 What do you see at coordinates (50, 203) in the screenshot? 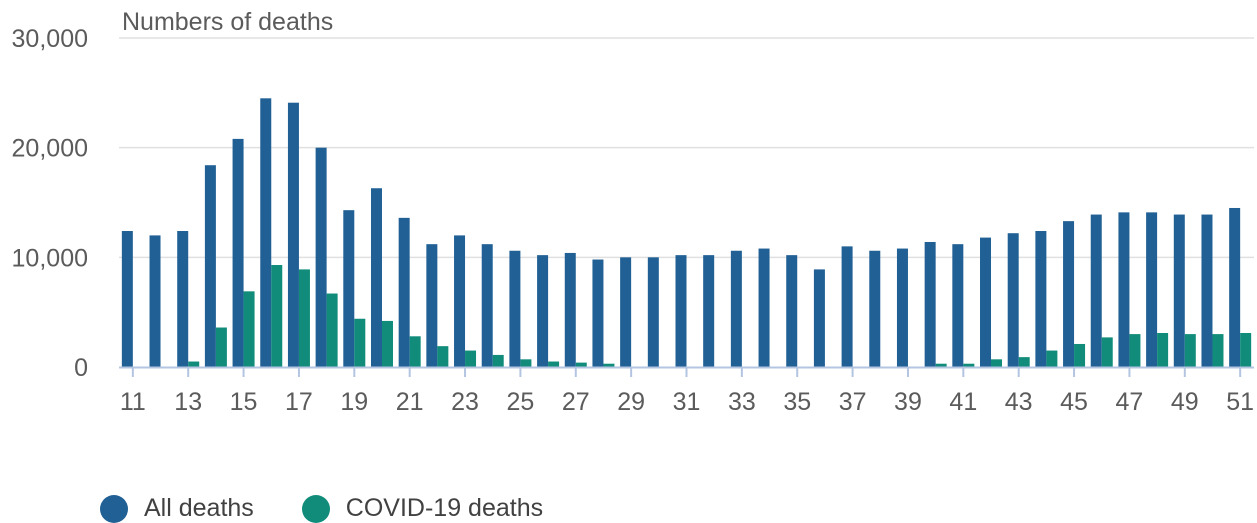
I see `y-axis: 0 10,000 20,000 30,000` at bounding box center [50, 203].